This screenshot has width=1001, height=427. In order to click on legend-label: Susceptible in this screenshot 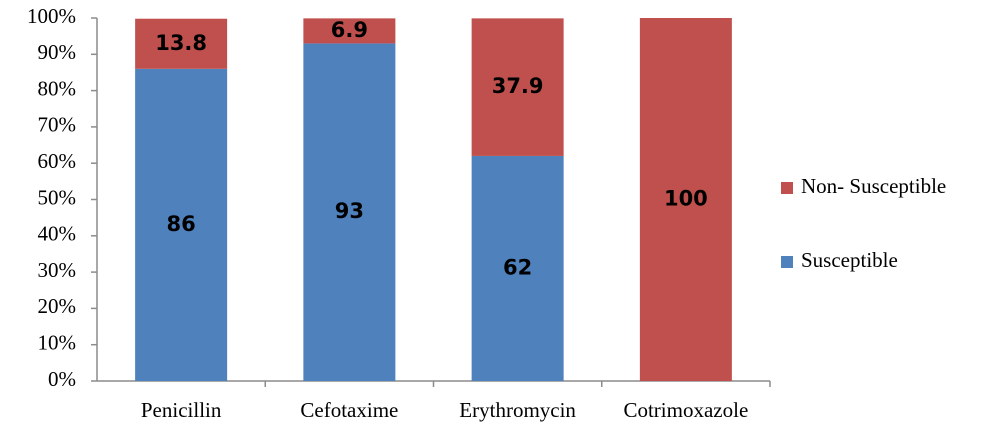, I will do `click(849, 260)`.